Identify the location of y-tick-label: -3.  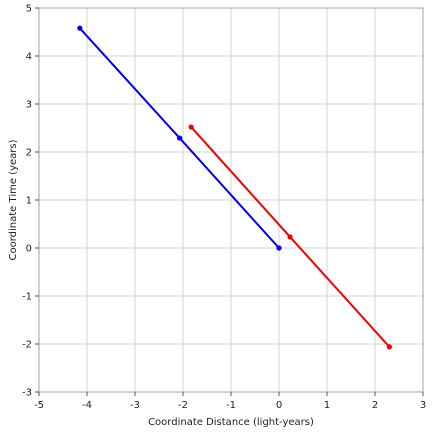
(27, 393).